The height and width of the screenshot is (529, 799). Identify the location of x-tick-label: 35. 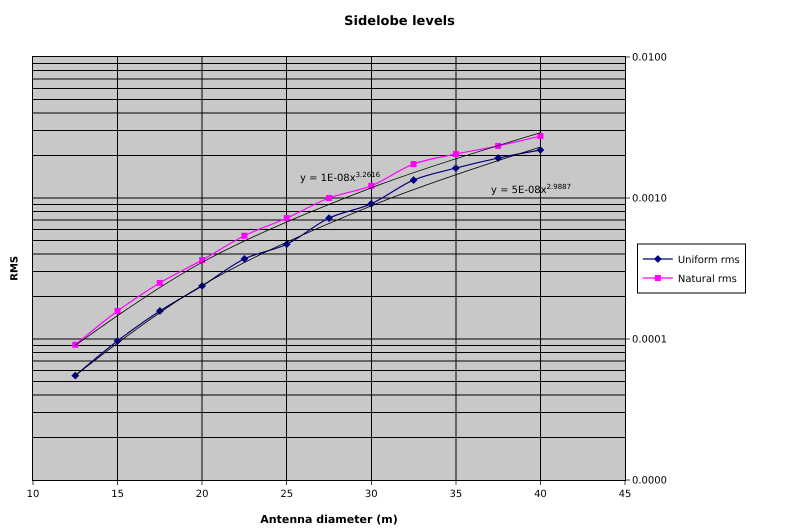
(455, 494).